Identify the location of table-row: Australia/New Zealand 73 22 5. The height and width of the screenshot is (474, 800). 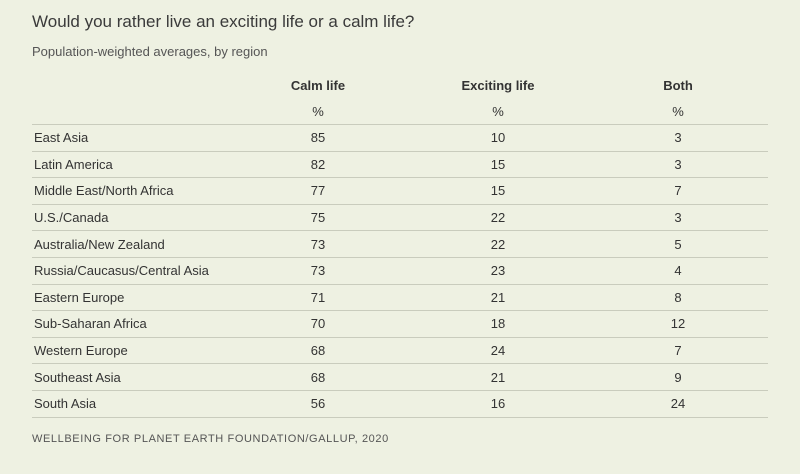
(400, 244).